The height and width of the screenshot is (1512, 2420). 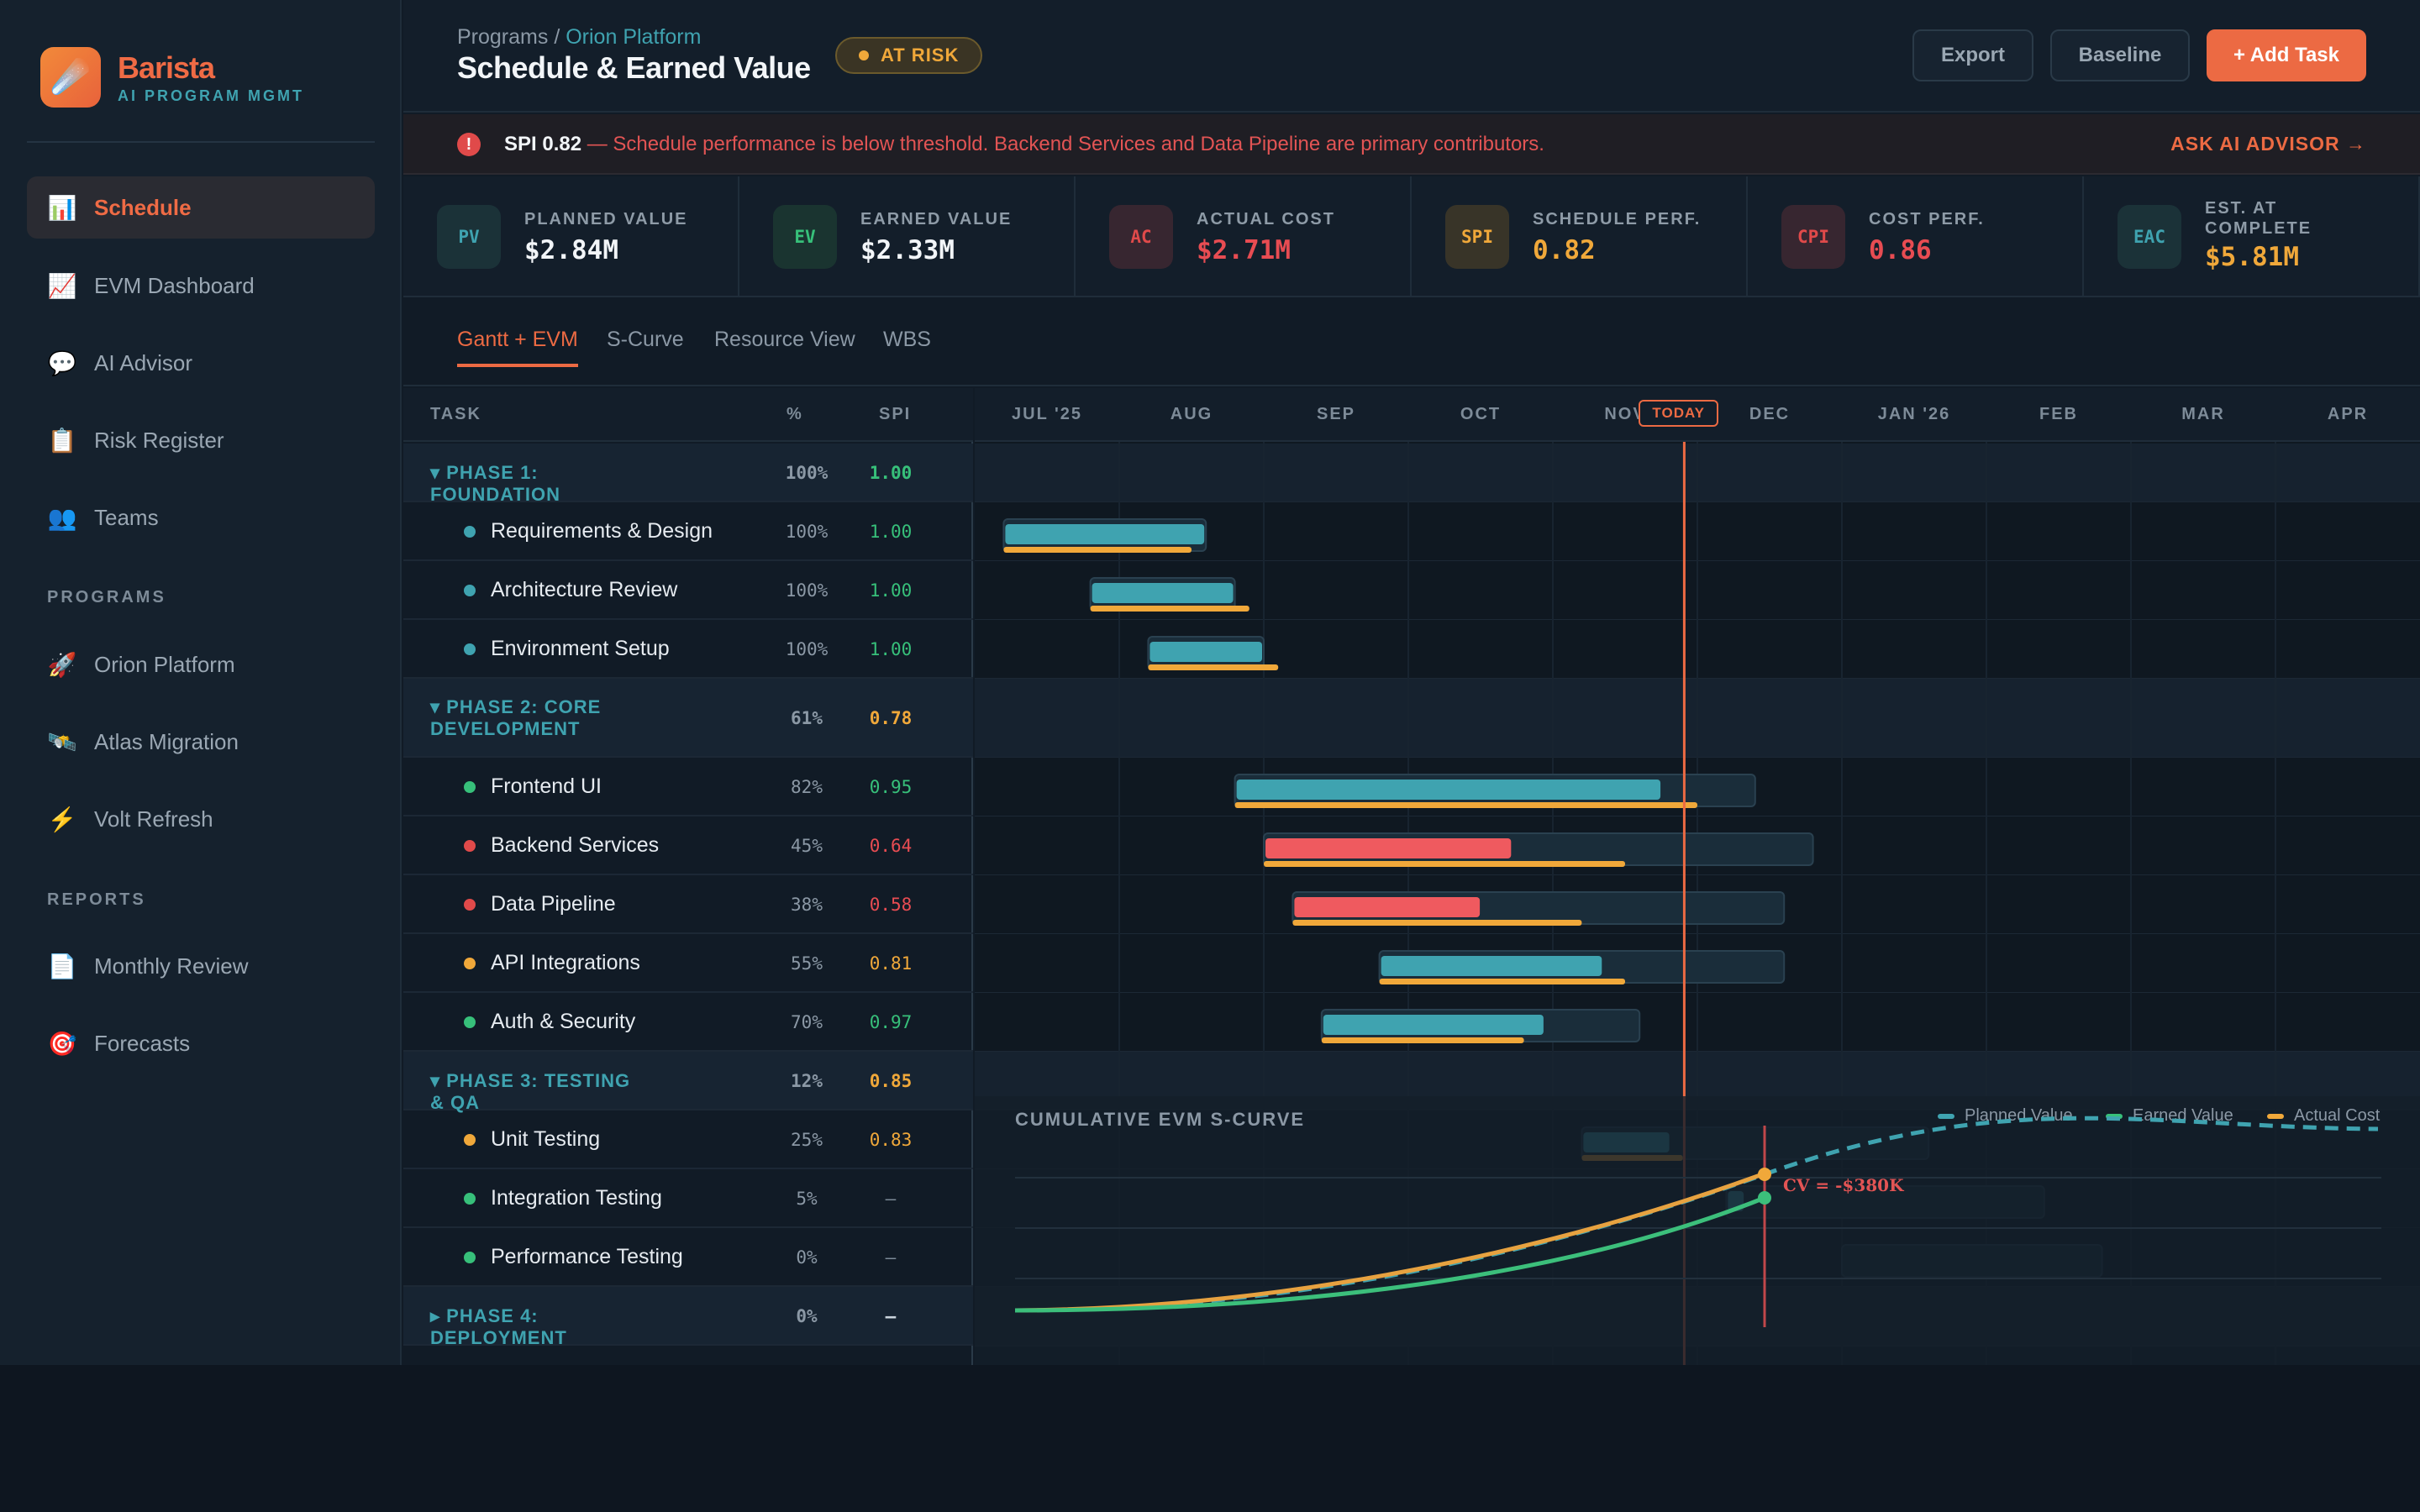 What do you see at coordinates (896, 414) in the screenshot?
I see `column-header-spi: SPI` at bounding box center [896, 414].